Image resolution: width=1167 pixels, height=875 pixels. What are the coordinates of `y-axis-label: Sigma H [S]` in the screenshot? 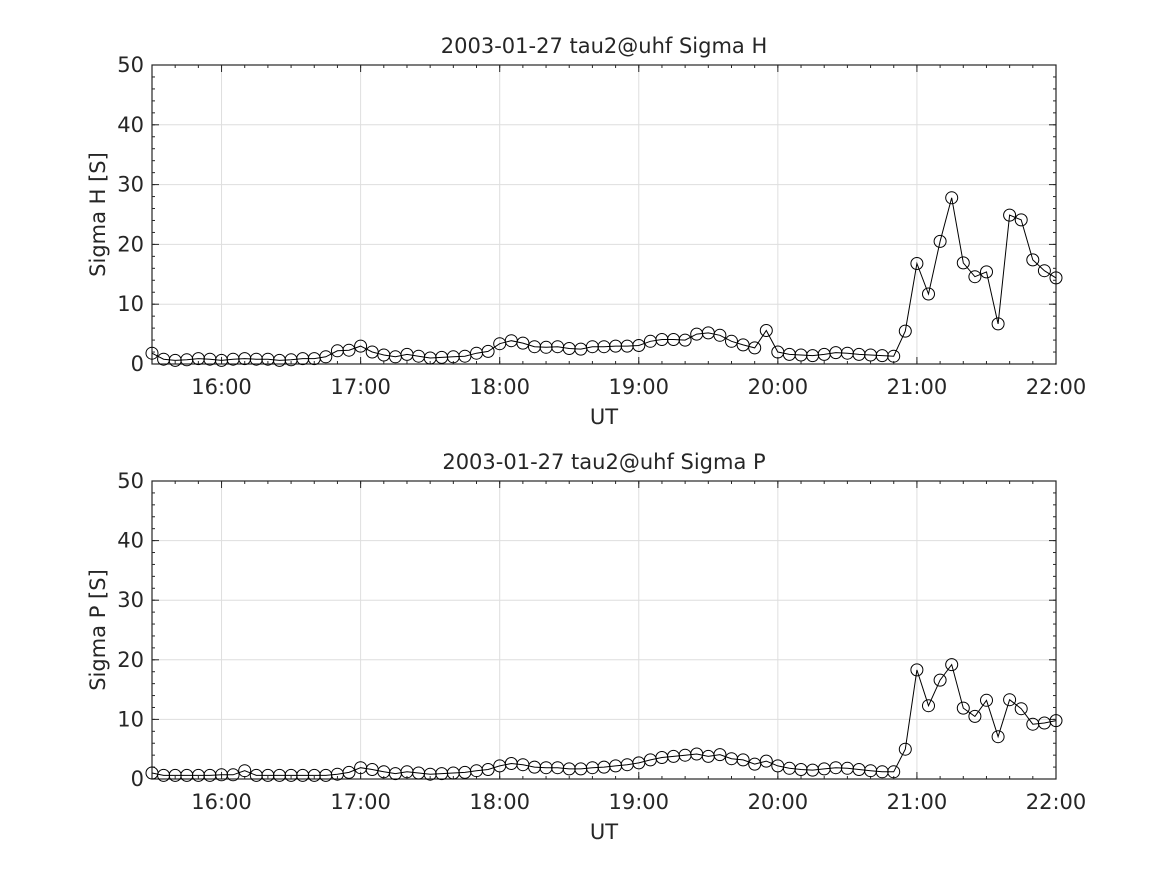 It's located at (98, 214).